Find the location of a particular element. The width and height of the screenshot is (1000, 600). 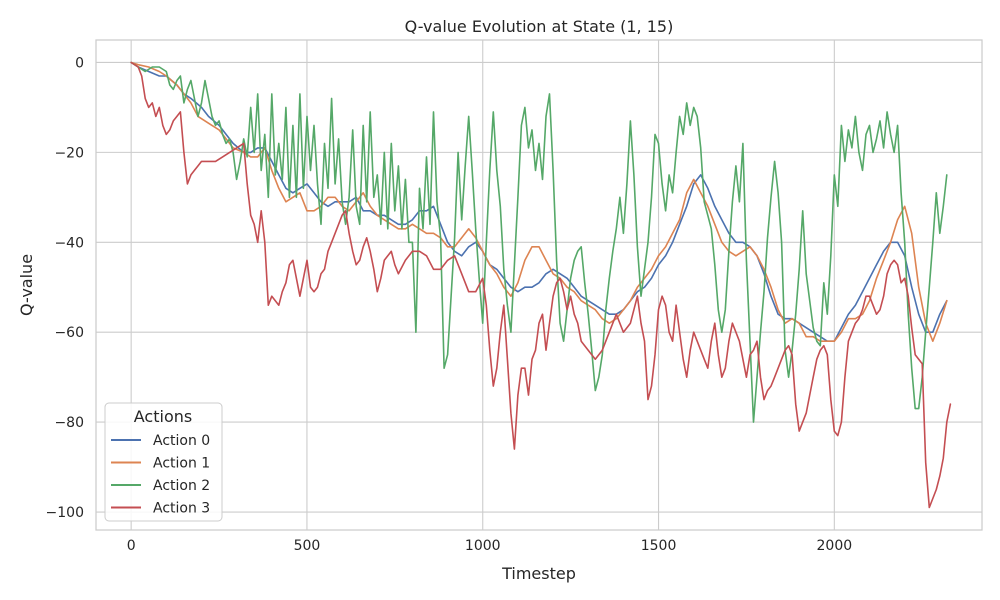

x-tick-label: 2000 is located at coordinates (835, 546).